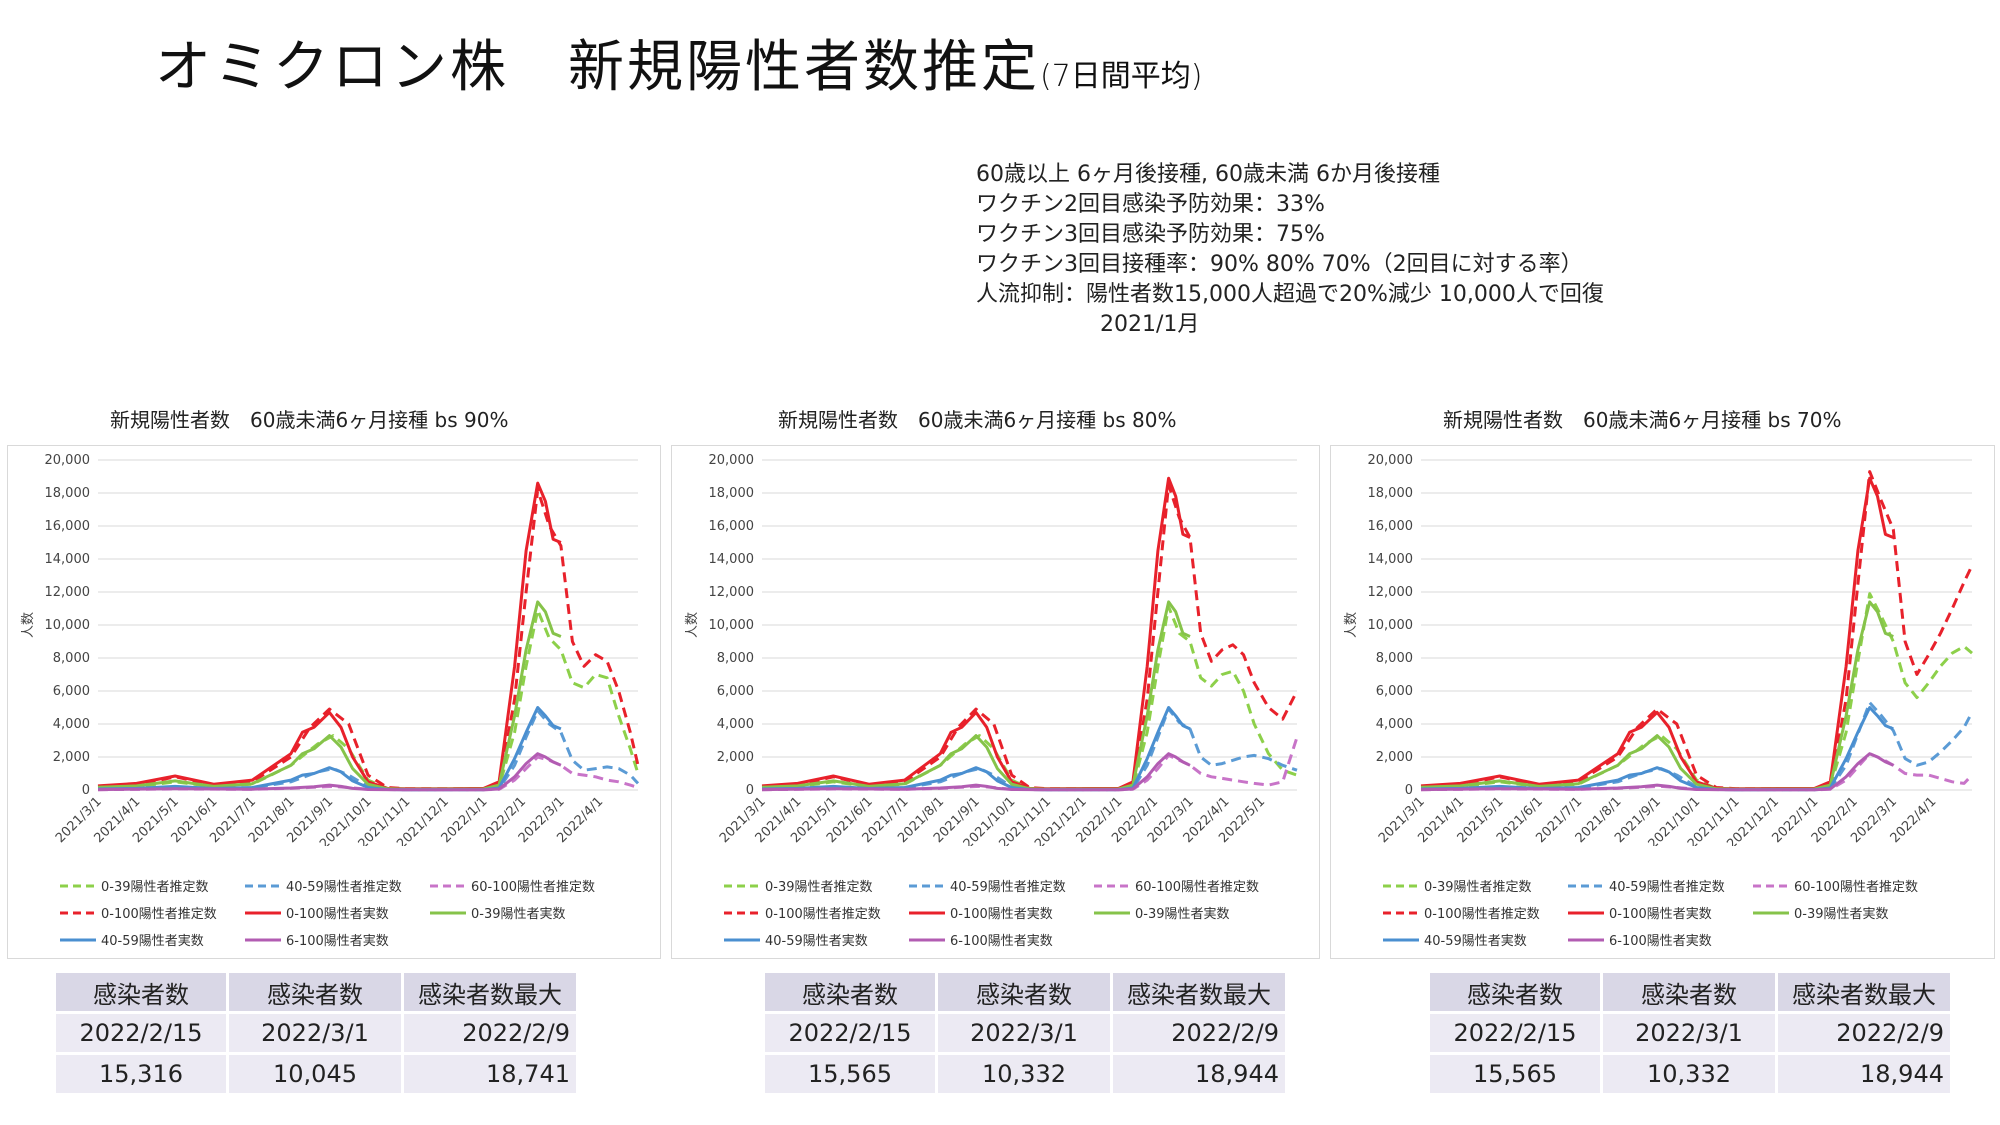 Image resolution: width=2000 pixels, height=1125 pixels. What do you see at coordinates (518, 914) in the screenshot?
I see `legend-label: 0-39陽性者実数` at bounding box center [518, 914].